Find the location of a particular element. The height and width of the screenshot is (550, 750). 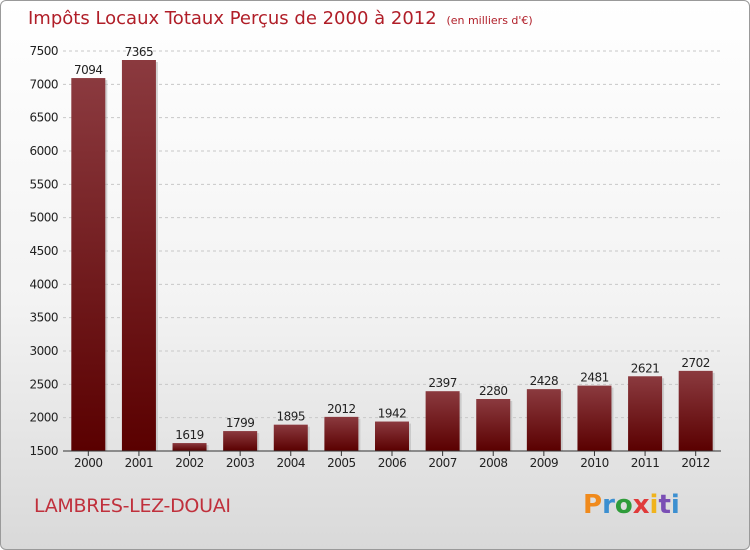

y-tick-label: 2500 is located at coordinates (43, 384).